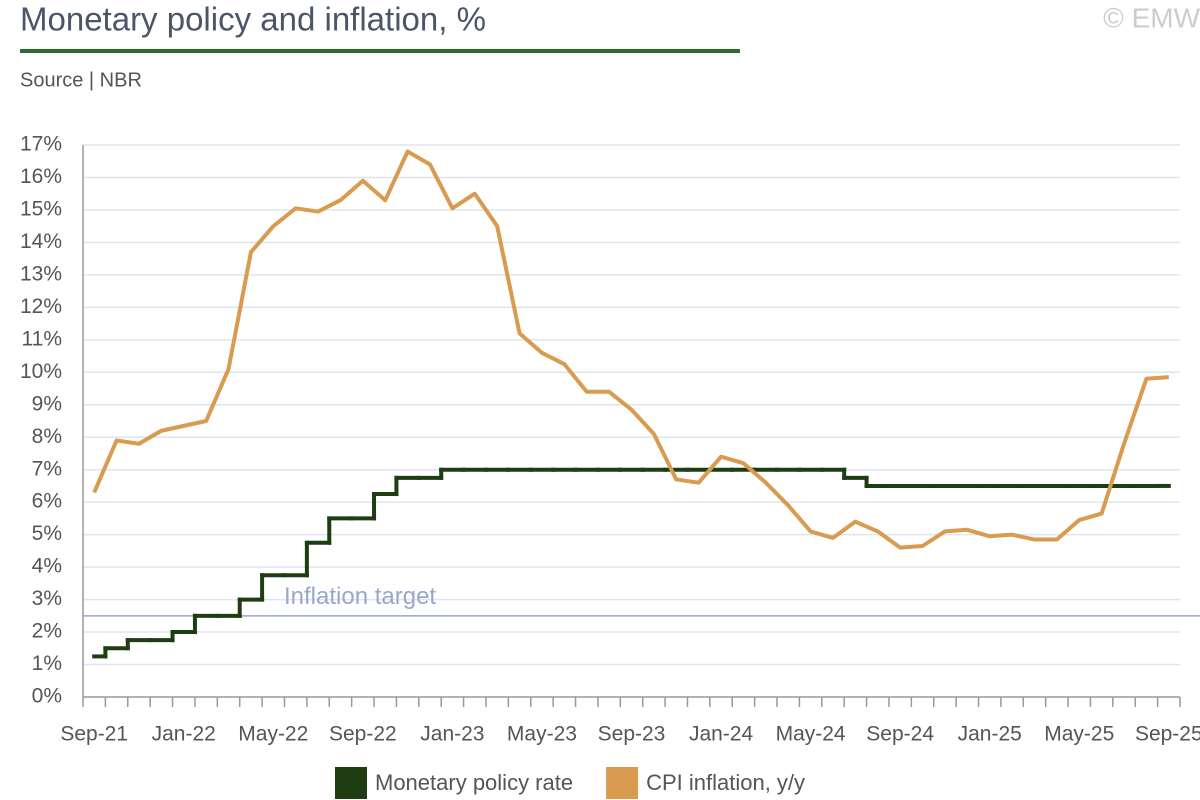  I want to click on y-tick-label: 15%, so click(41, 208).